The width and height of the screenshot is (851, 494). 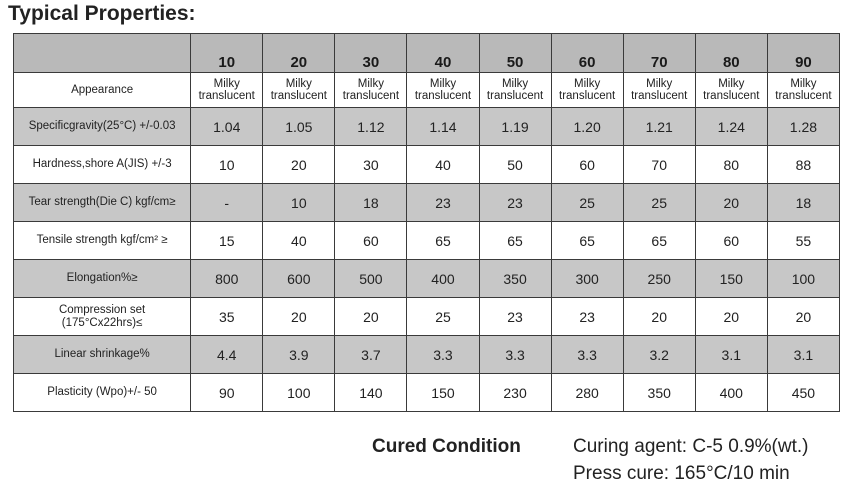 I want to click on column-header: 90, so click(x=803, y=53).